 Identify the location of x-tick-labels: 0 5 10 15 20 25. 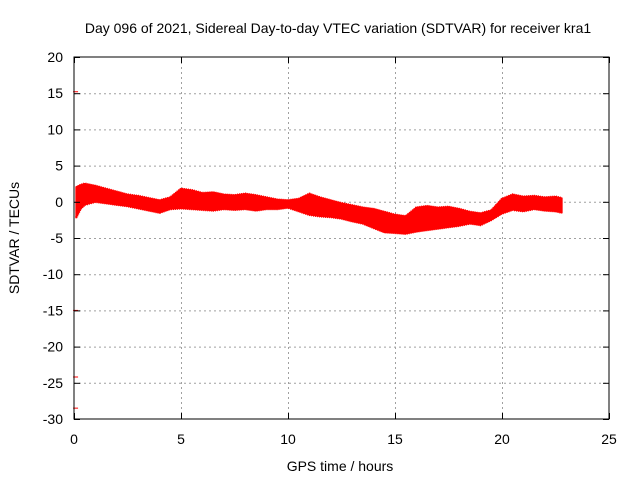
(343, 439).